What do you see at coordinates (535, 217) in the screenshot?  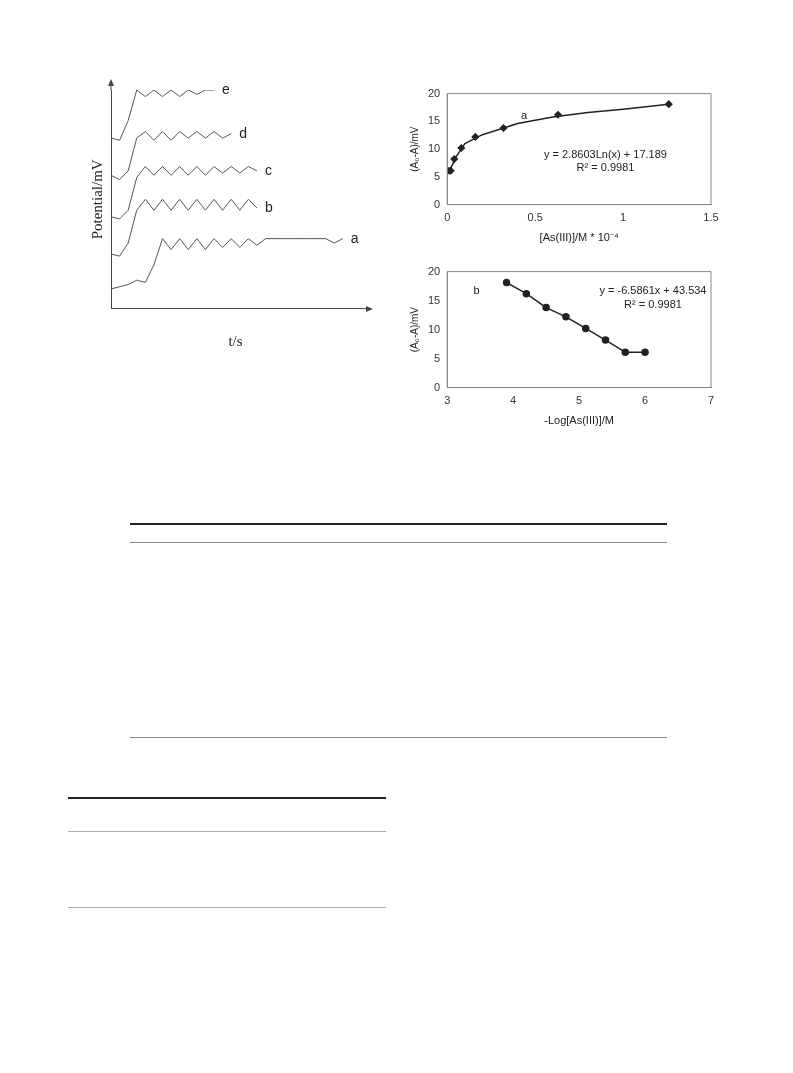 I see `x-tick-label: 0.5` at bounding box center [535, 217].